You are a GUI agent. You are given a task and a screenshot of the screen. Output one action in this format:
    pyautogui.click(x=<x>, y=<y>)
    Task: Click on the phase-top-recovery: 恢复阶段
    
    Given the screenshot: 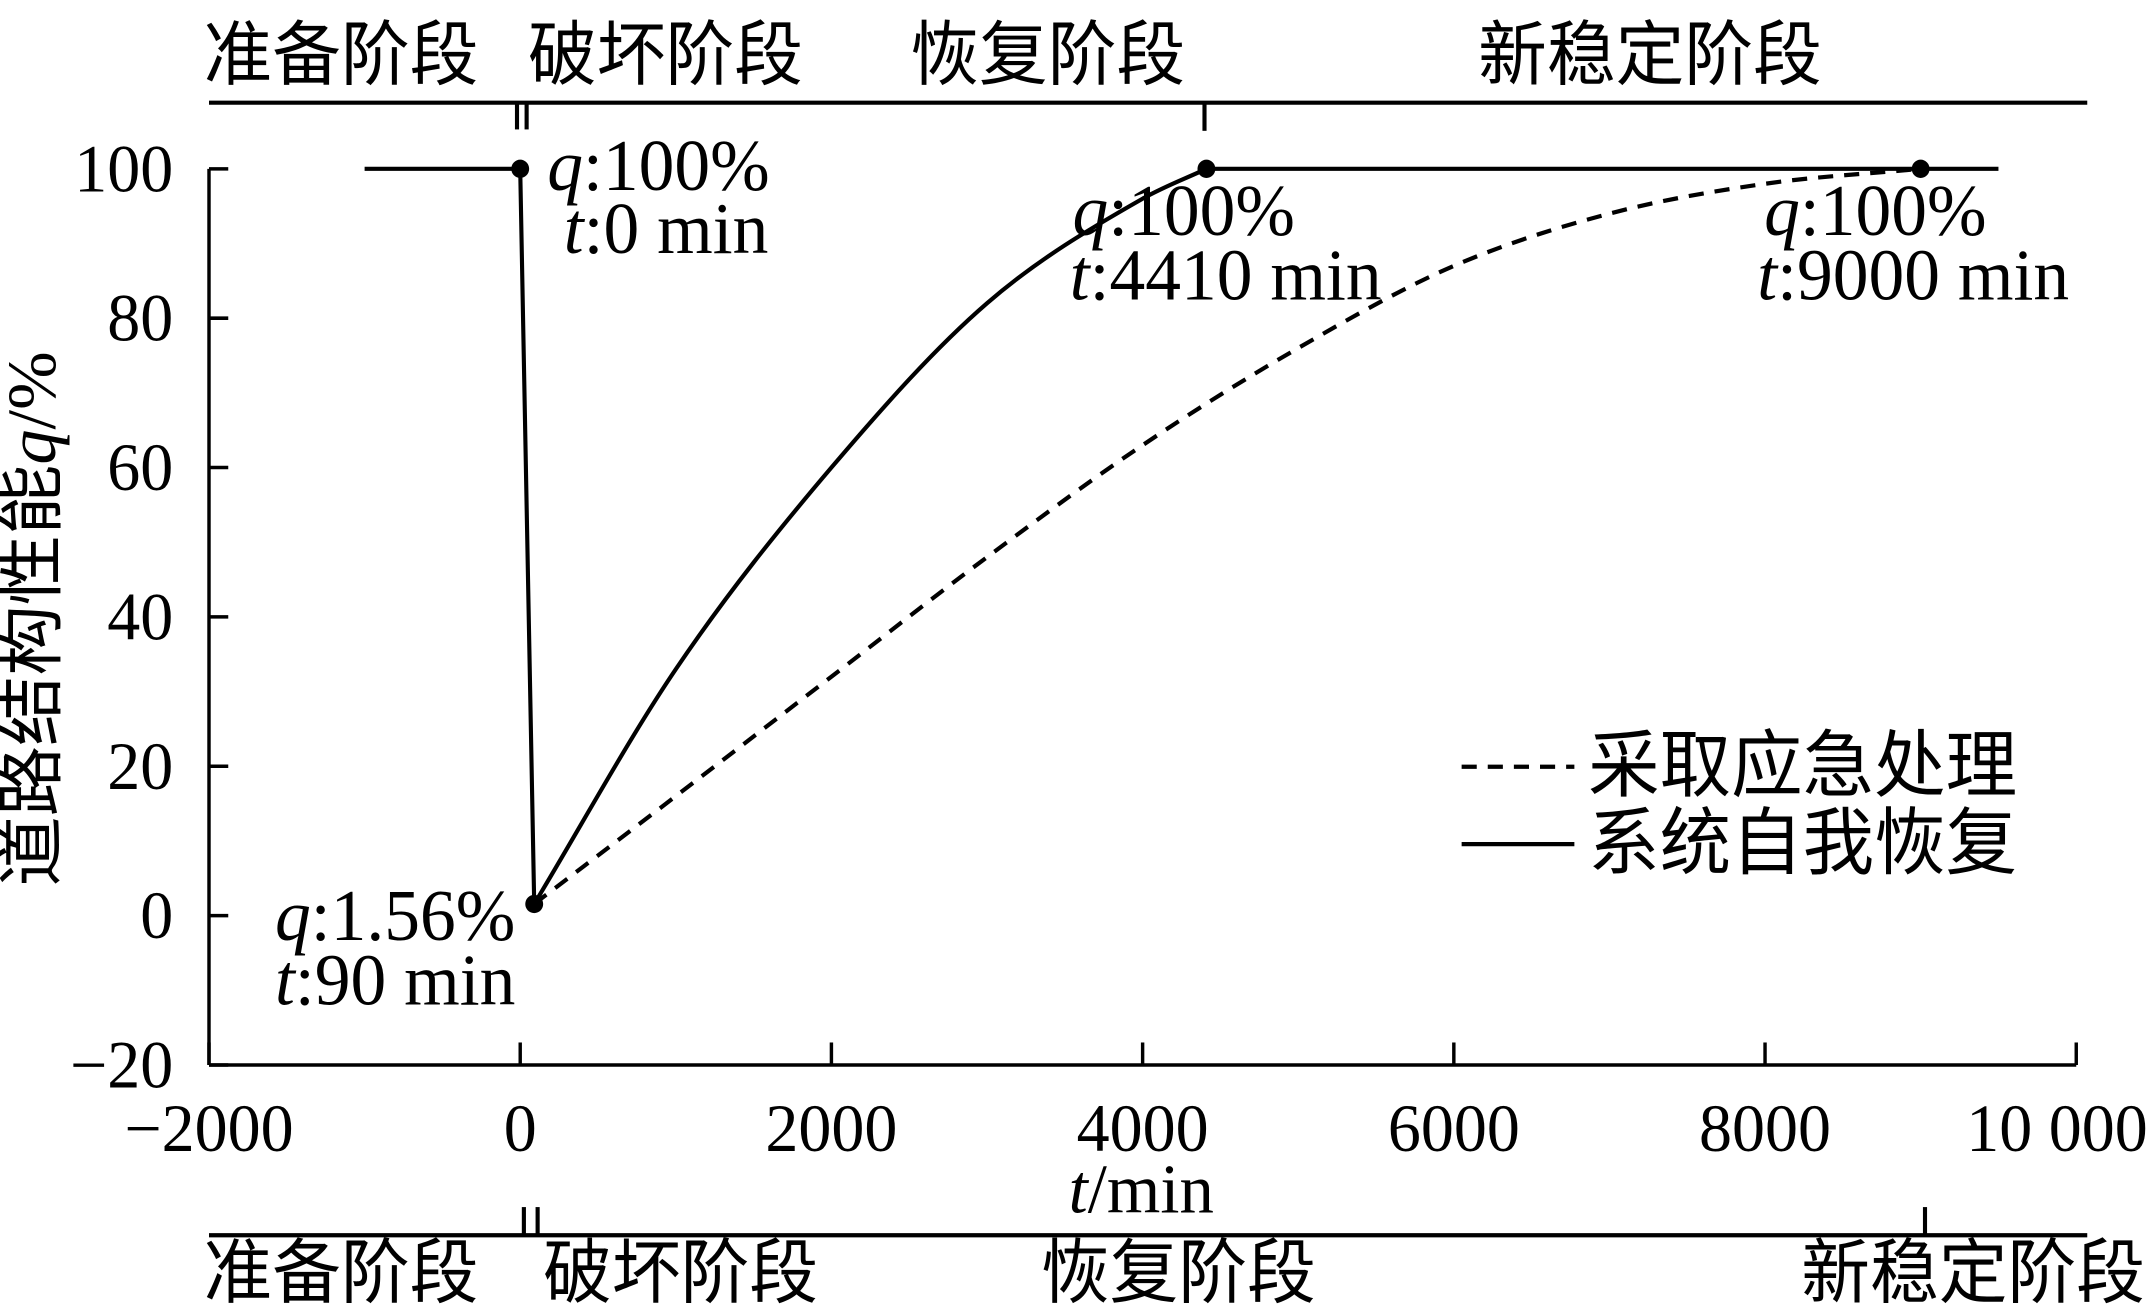 What is the action you would take?
    pyautogui.click(x=1047, y=56)
    